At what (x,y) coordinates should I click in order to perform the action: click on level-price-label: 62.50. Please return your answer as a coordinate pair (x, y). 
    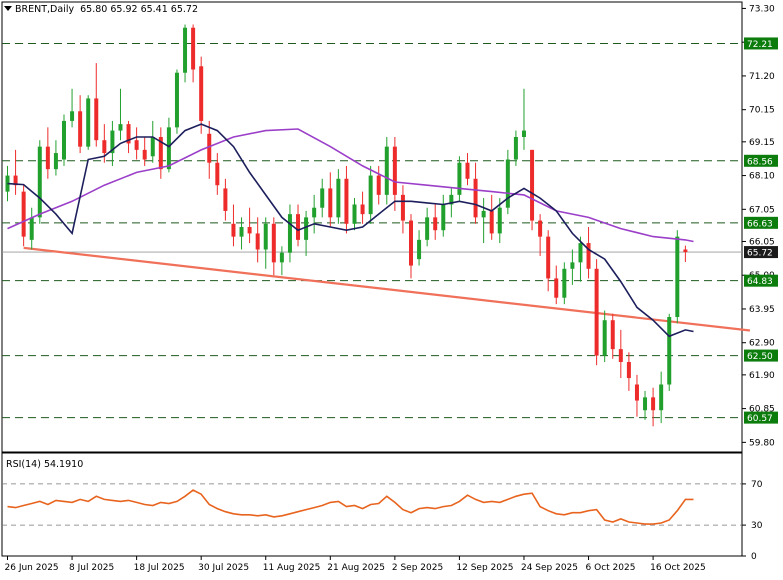
    Looking at the image, I should click on (760, 357).